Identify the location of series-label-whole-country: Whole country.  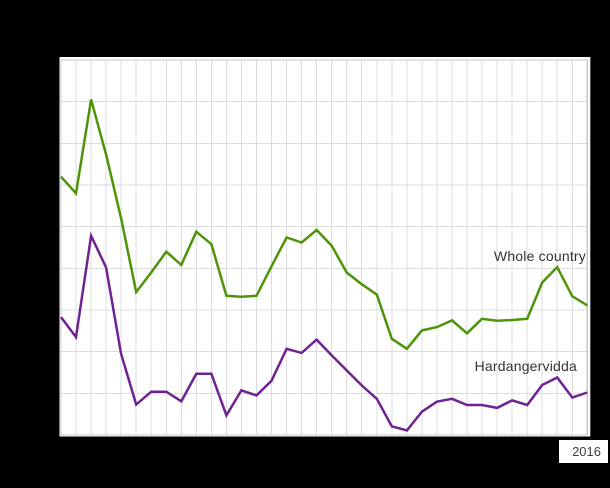
(539, 256).